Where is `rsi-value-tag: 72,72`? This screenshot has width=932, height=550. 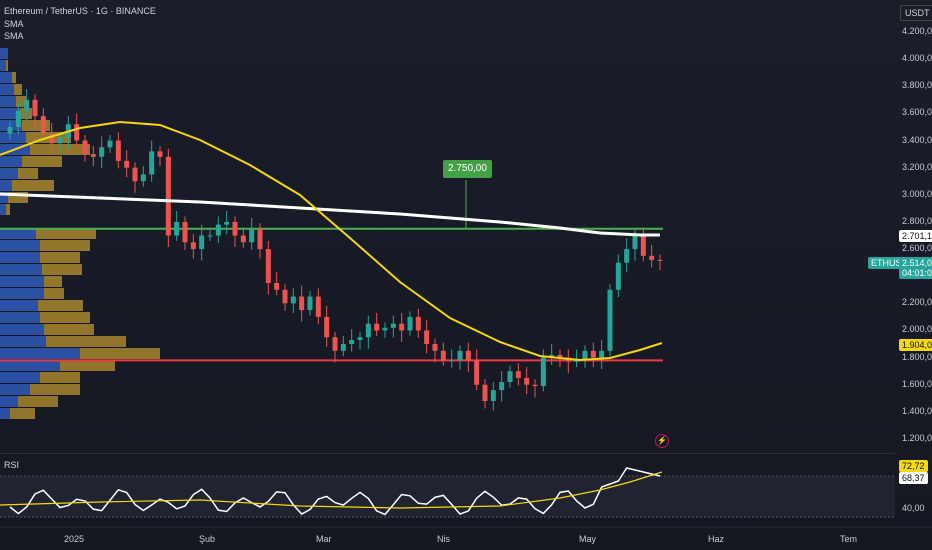 rsi-value-tag: 72,72 is located at coordinates (913, 466).